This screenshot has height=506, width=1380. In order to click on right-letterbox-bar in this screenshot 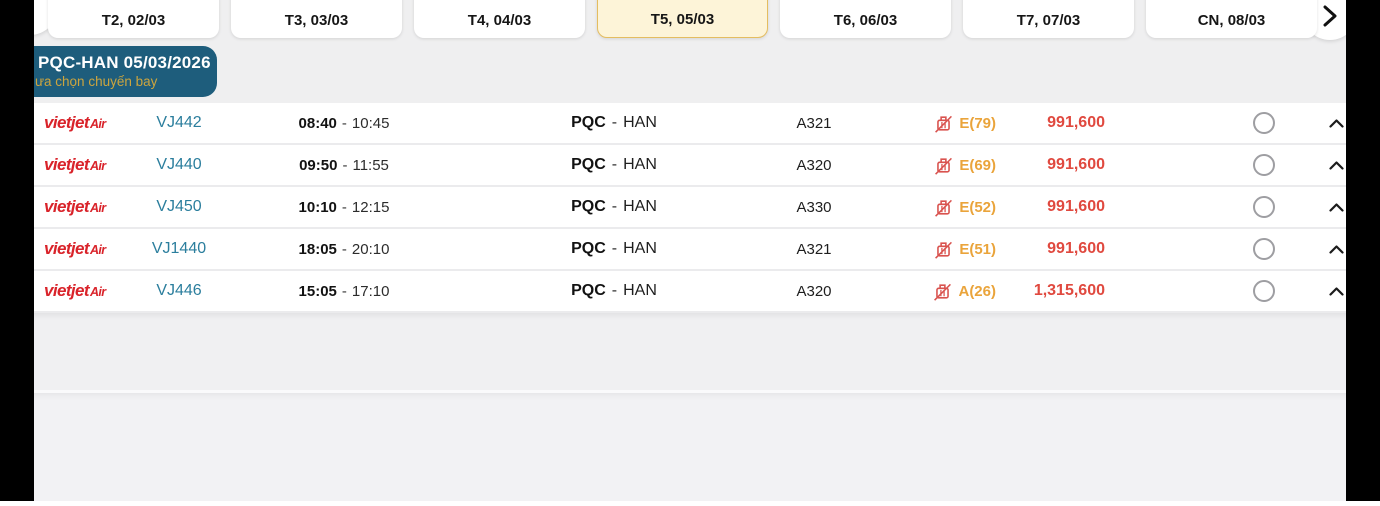, I will do `click(1363, 250)`.